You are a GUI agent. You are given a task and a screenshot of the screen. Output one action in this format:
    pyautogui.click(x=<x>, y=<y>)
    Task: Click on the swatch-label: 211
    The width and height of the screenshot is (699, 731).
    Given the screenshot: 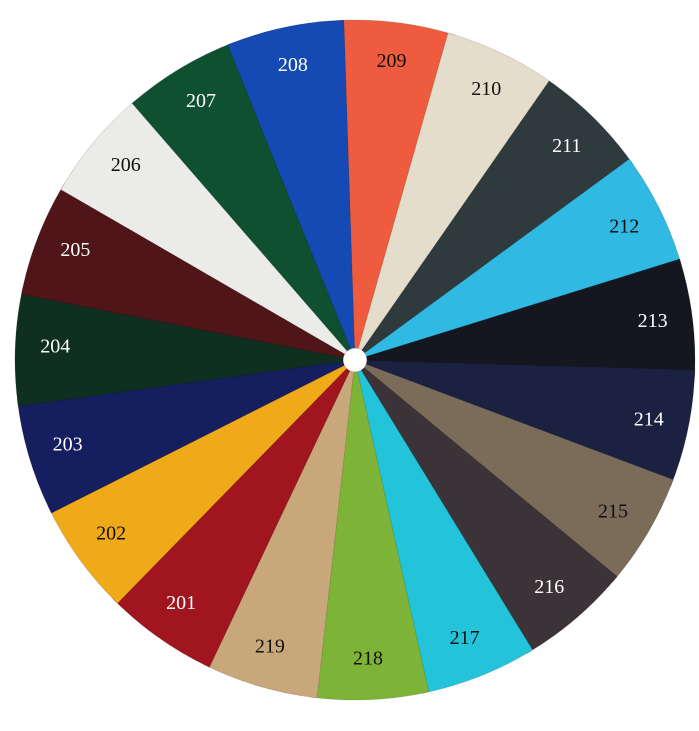 What is the action you would take?
    pyautogui.click(x=566, y=146)
    